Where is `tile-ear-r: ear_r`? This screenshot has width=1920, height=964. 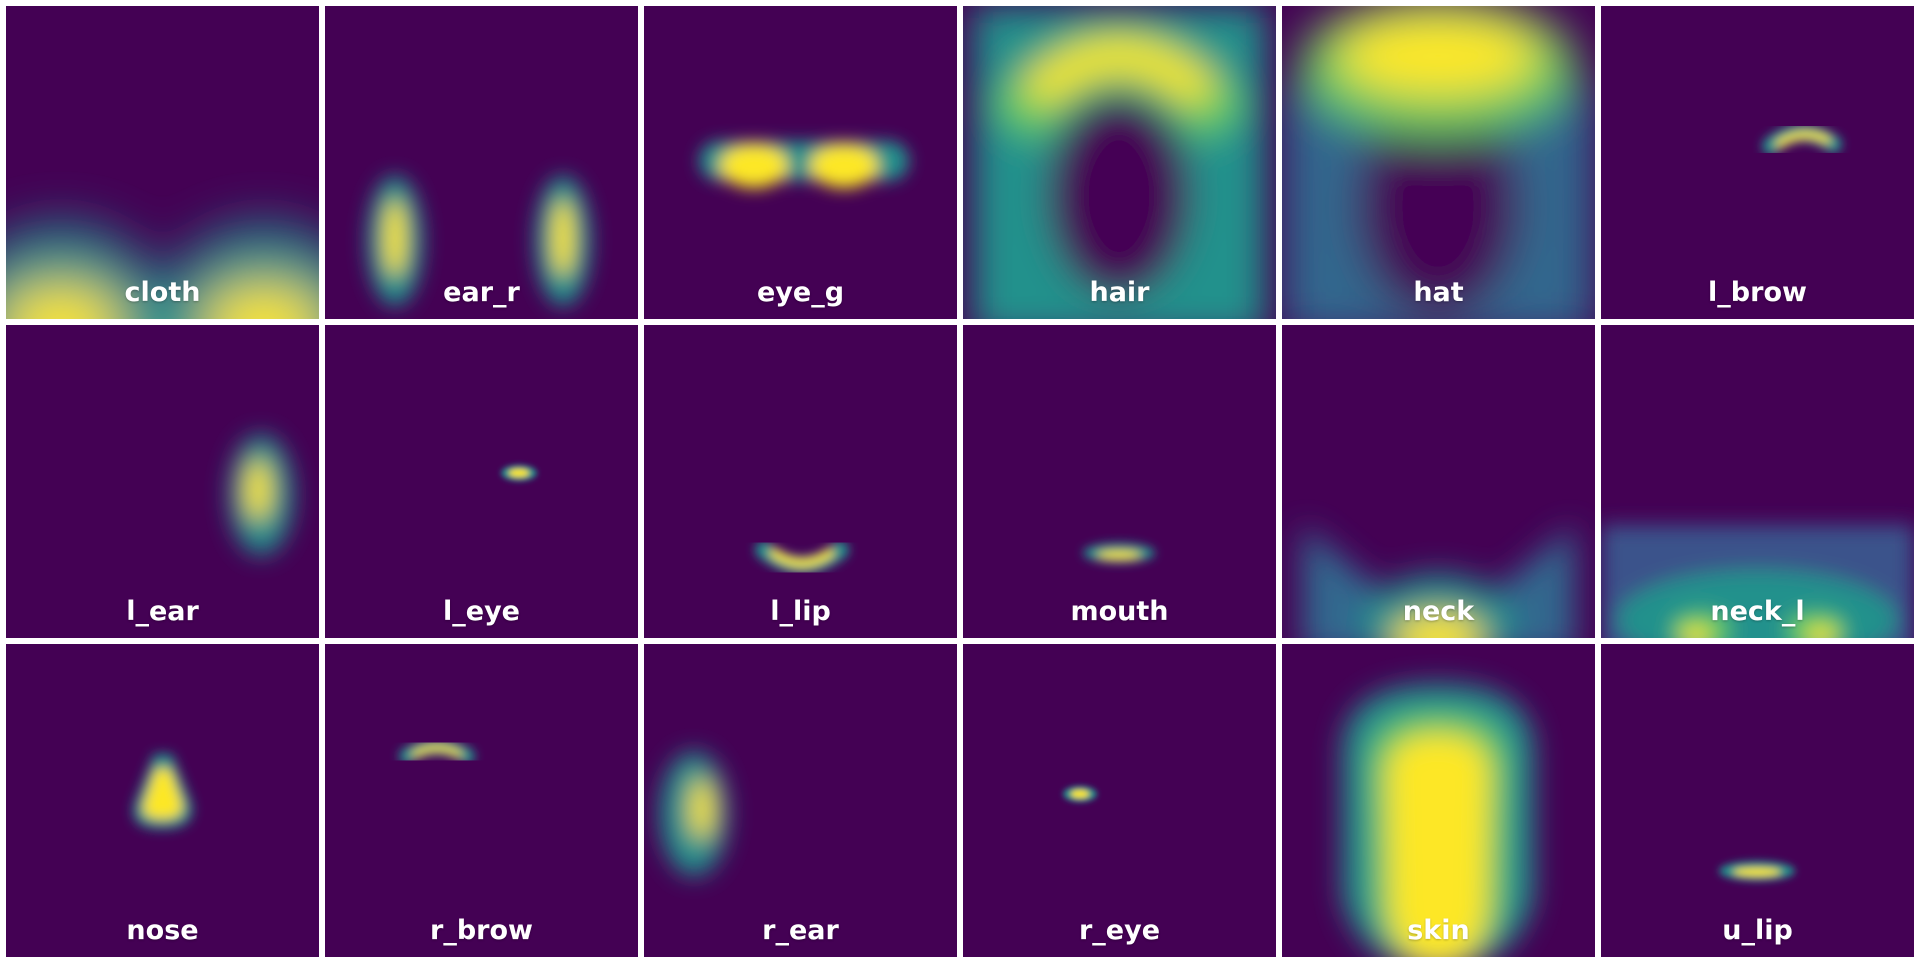 tile-ear-r: ear_r is located at coordinates (481, 162).